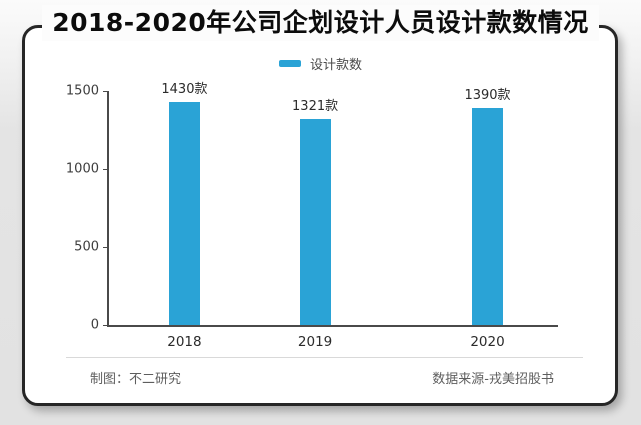 This screenshot has height=425, width=641. What do you see at coordinates (335, 65) in the screenshot?
I see `legend-label: 设计款数` at bounding box center [335, 65].